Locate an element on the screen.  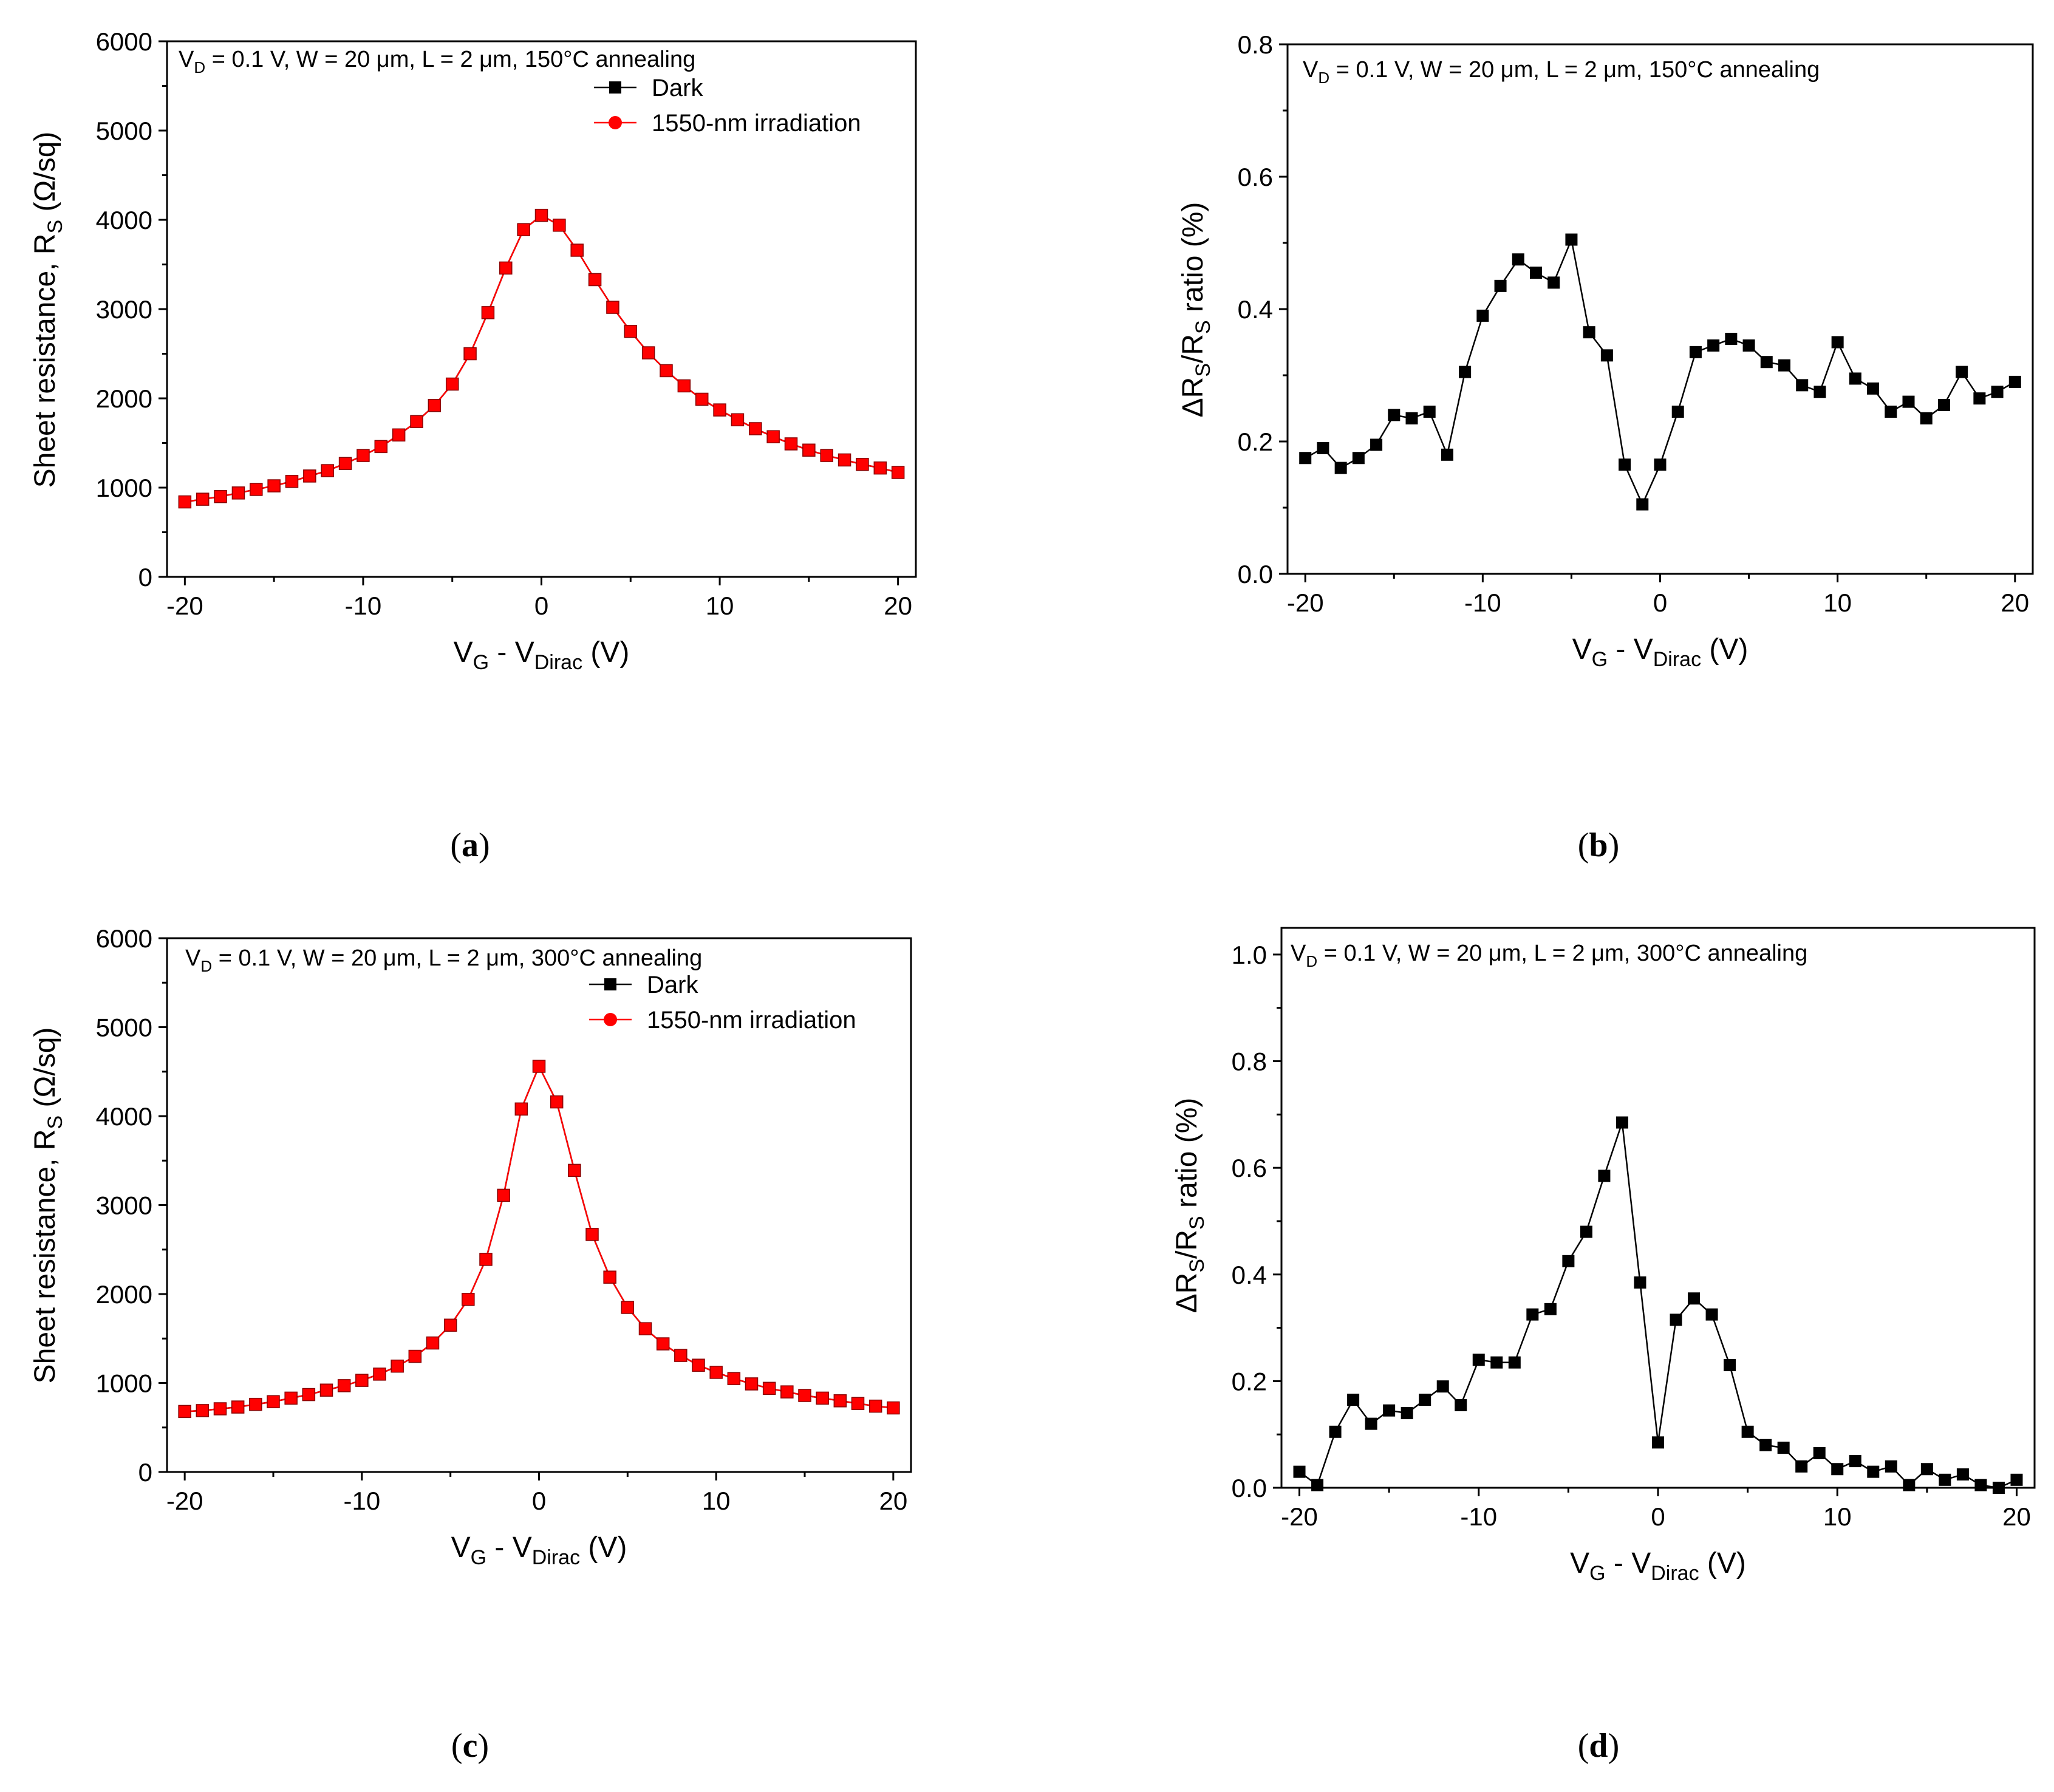
legend-label-irradiation: 1550-nm irradiation is located at coordinates (752, 1020).